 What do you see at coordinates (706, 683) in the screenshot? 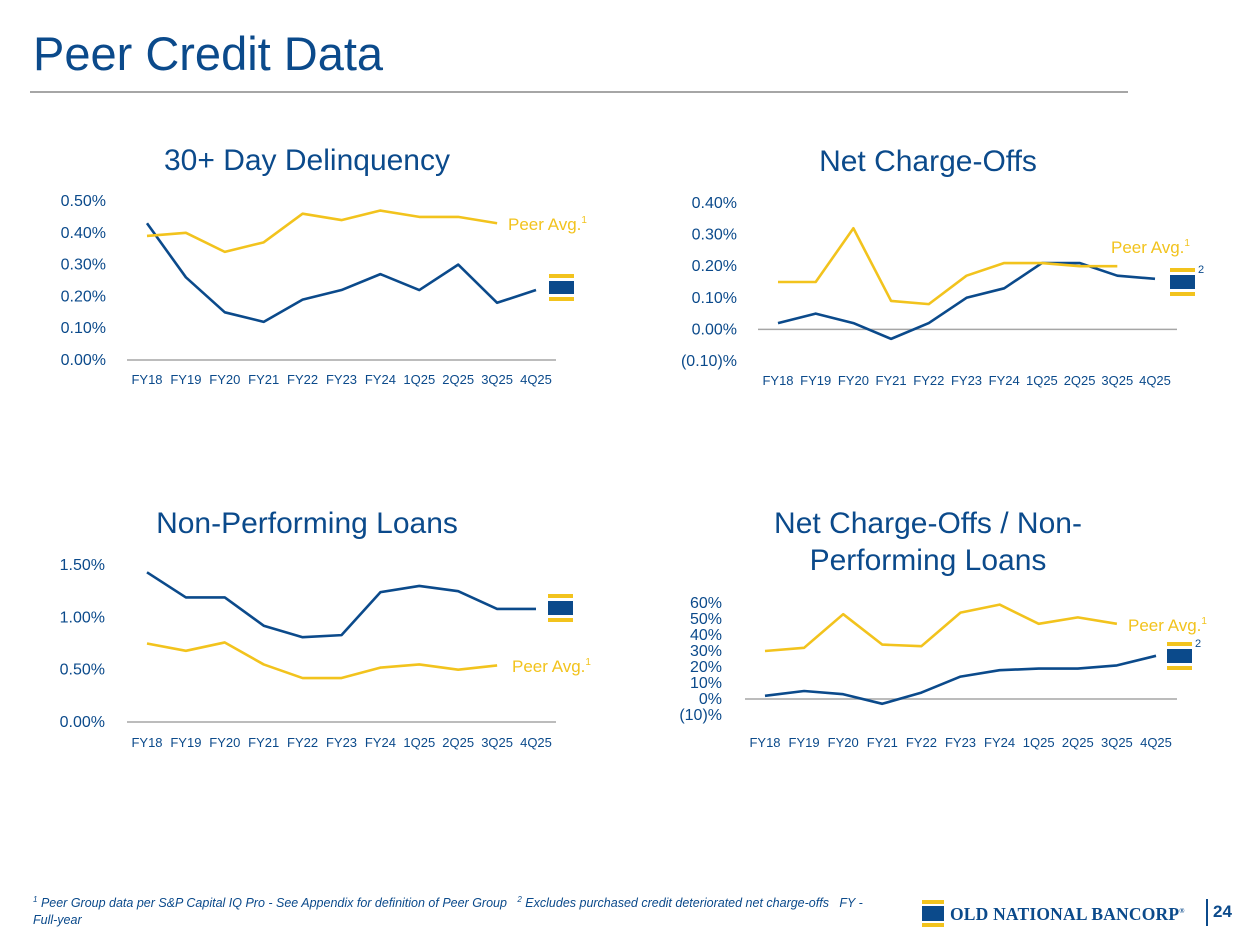
I see `y-tick-label: 10%` at bounding box center [706, 683].